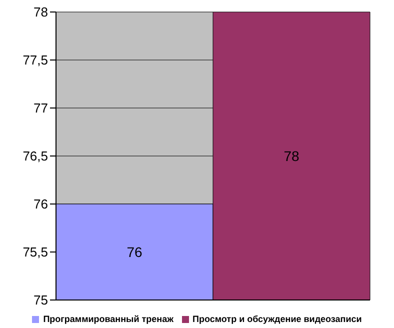 The width and height of the screenshot is (394, 328). I want to click on y-tick-label: 75, so click(41, 300).